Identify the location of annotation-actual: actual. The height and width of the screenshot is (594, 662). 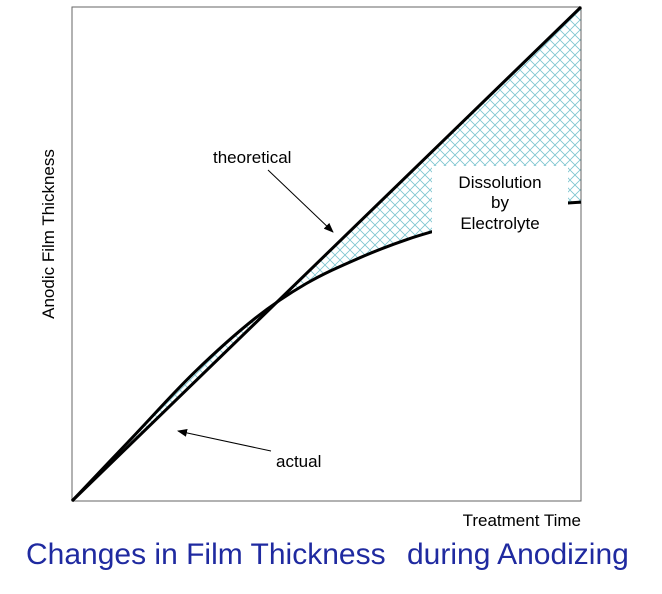
(298, 461).